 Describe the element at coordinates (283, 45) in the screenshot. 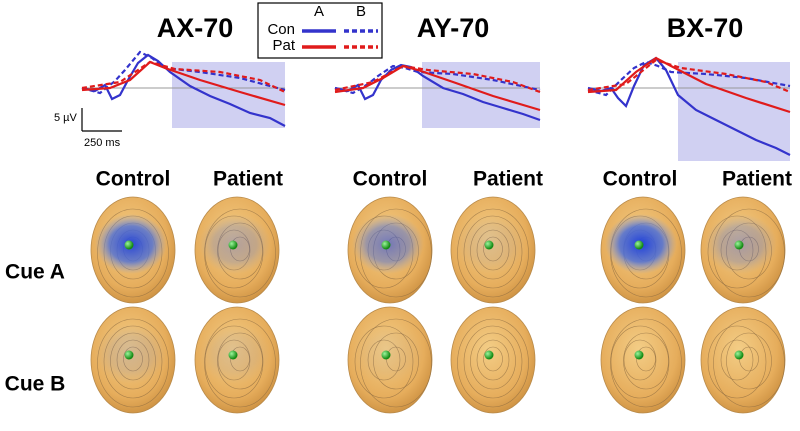

I see `legend-row: Pat` at that location.